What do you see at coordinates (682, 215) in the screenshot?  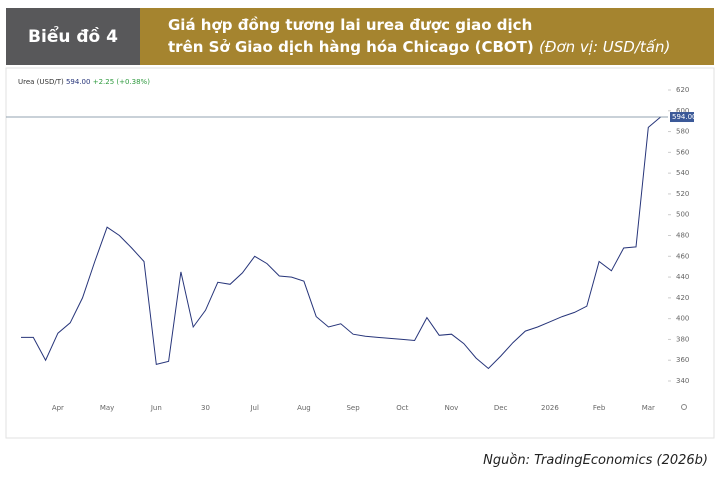 I see `y-tick-label: 500` at bounding box center [682, 215].